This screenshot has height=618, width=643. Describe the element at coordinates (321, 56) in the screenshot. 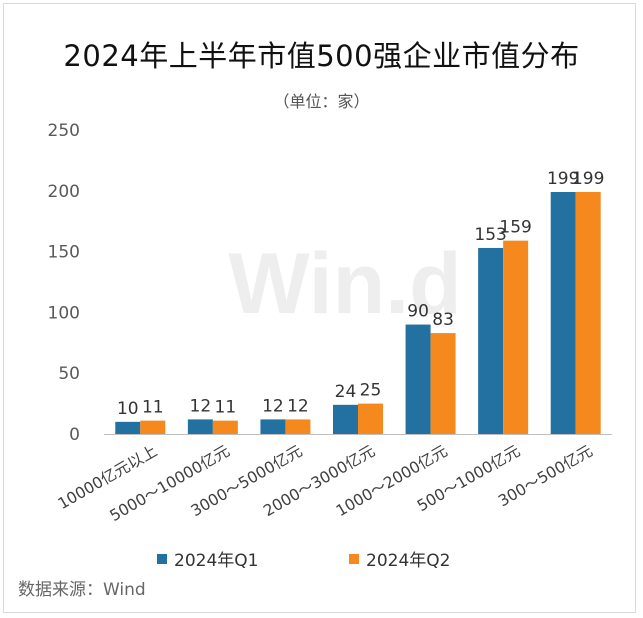

I see `chart-title: 2024年上半年市值500强企业市值分布` at that location.